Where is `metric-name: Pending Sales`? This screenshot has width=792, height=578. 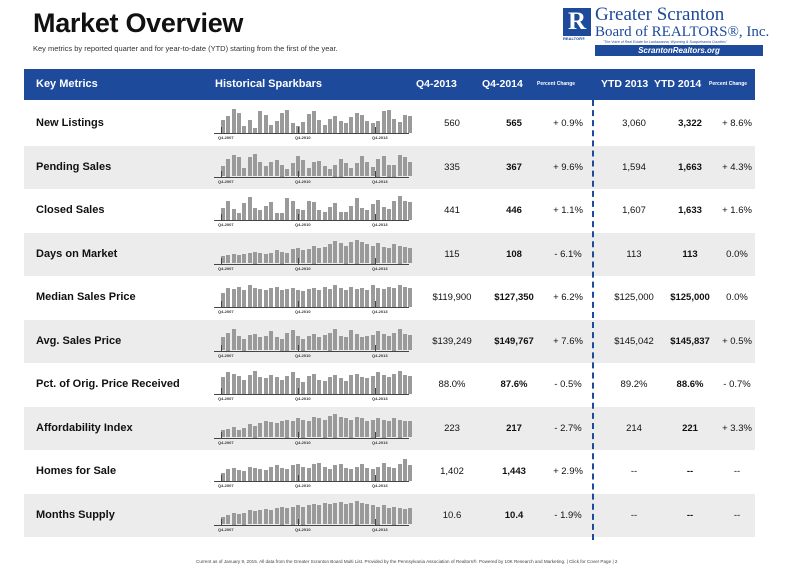 metric-name: Pending Sales is located at coordinates (74, 166).